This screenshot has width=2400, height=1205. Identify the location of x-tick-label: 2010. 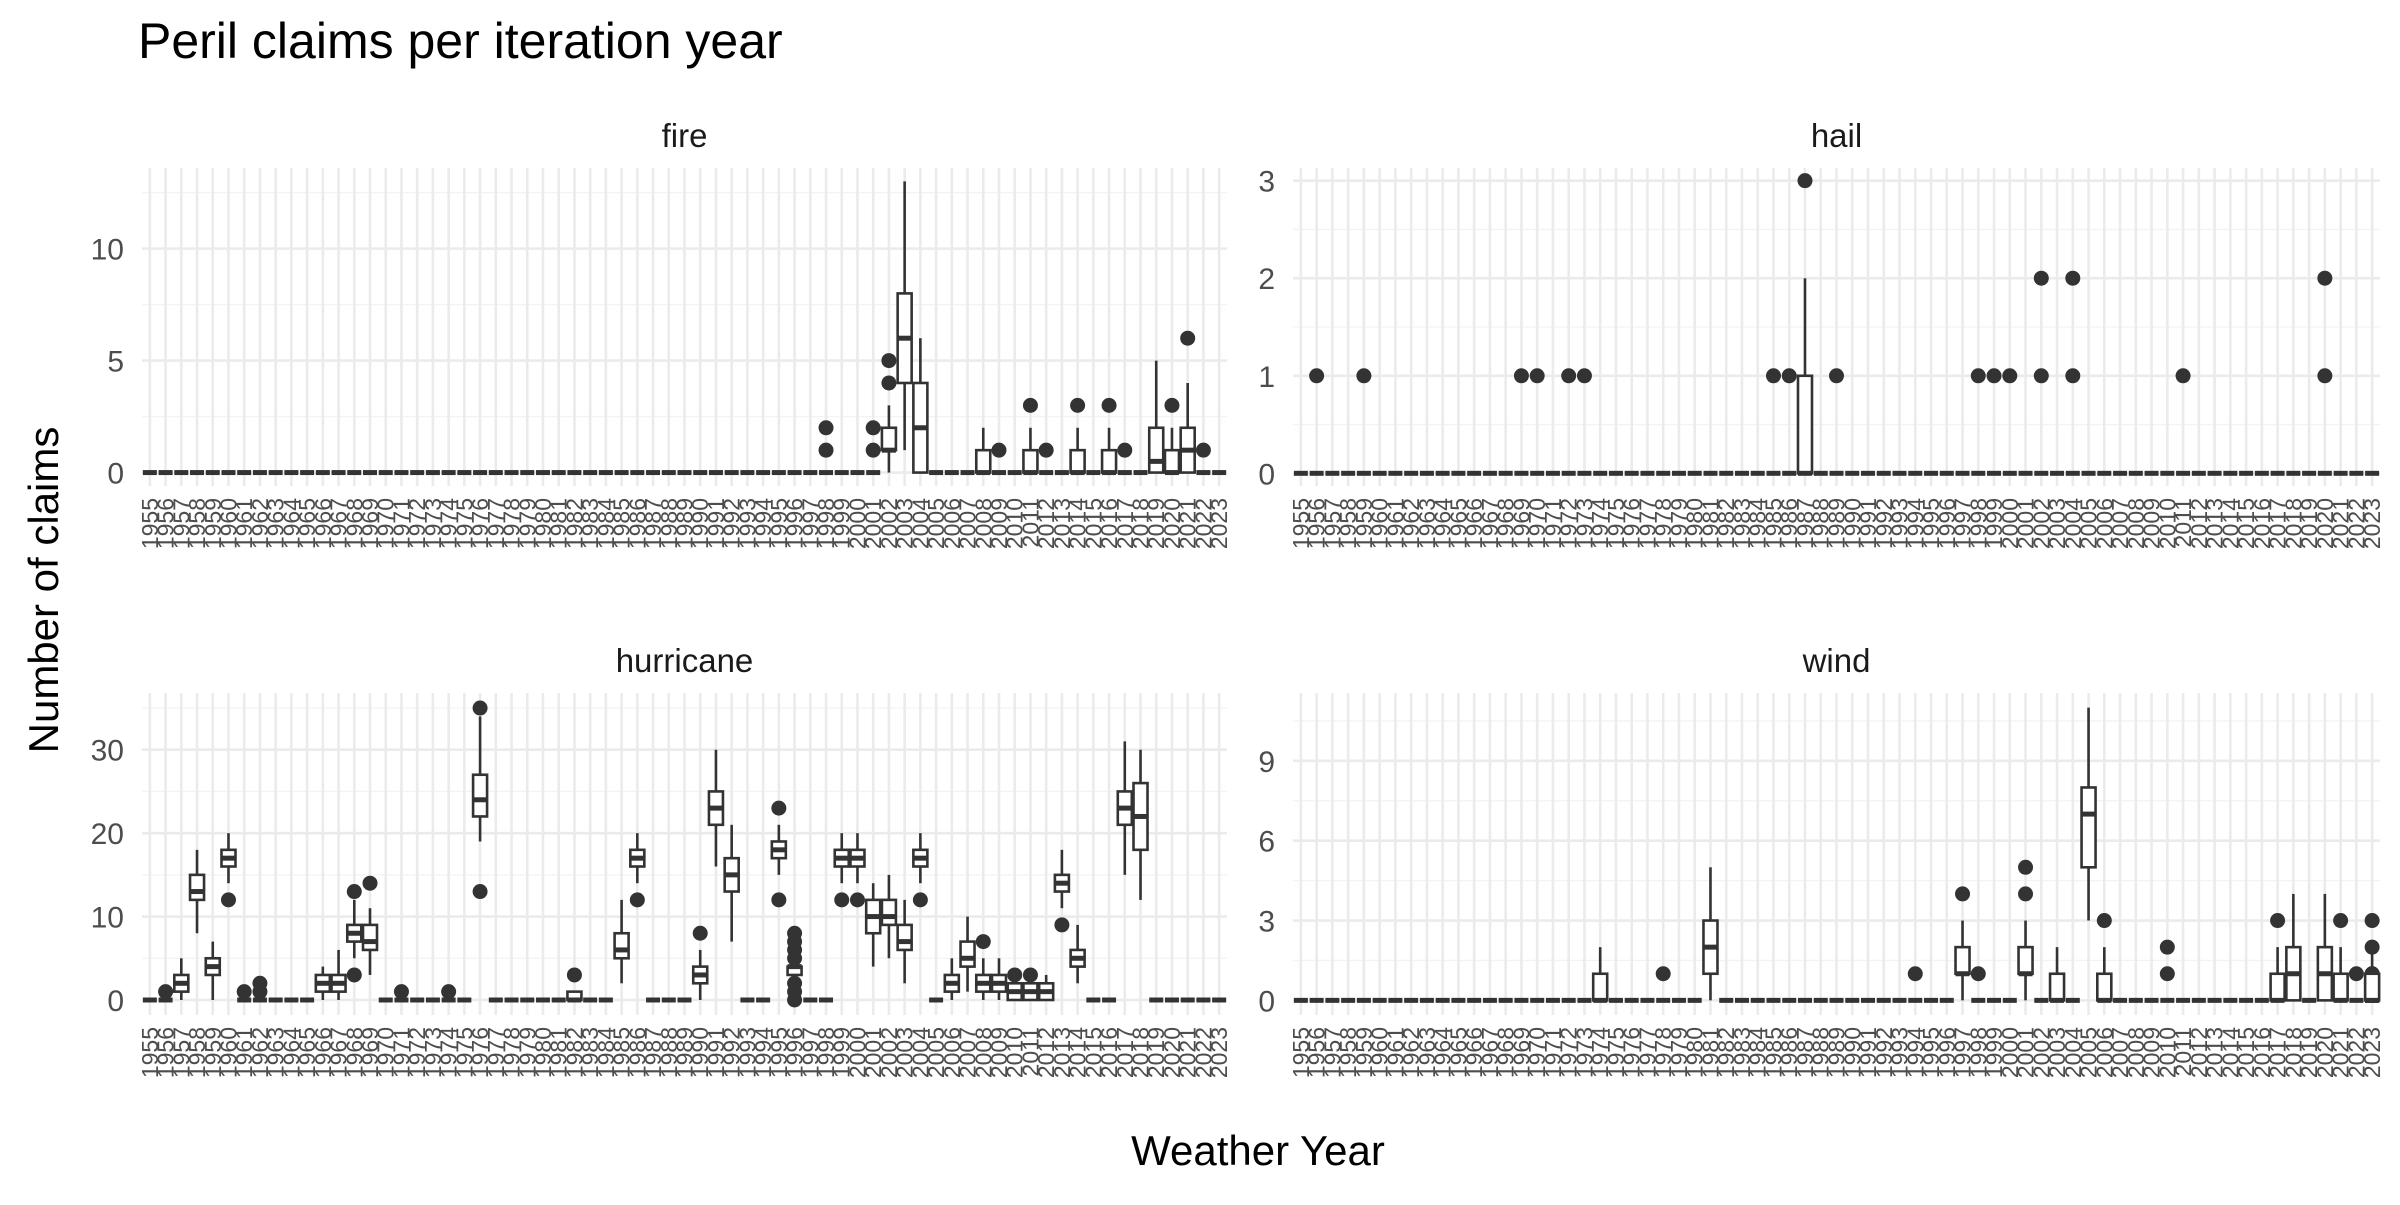
(1015, 523).